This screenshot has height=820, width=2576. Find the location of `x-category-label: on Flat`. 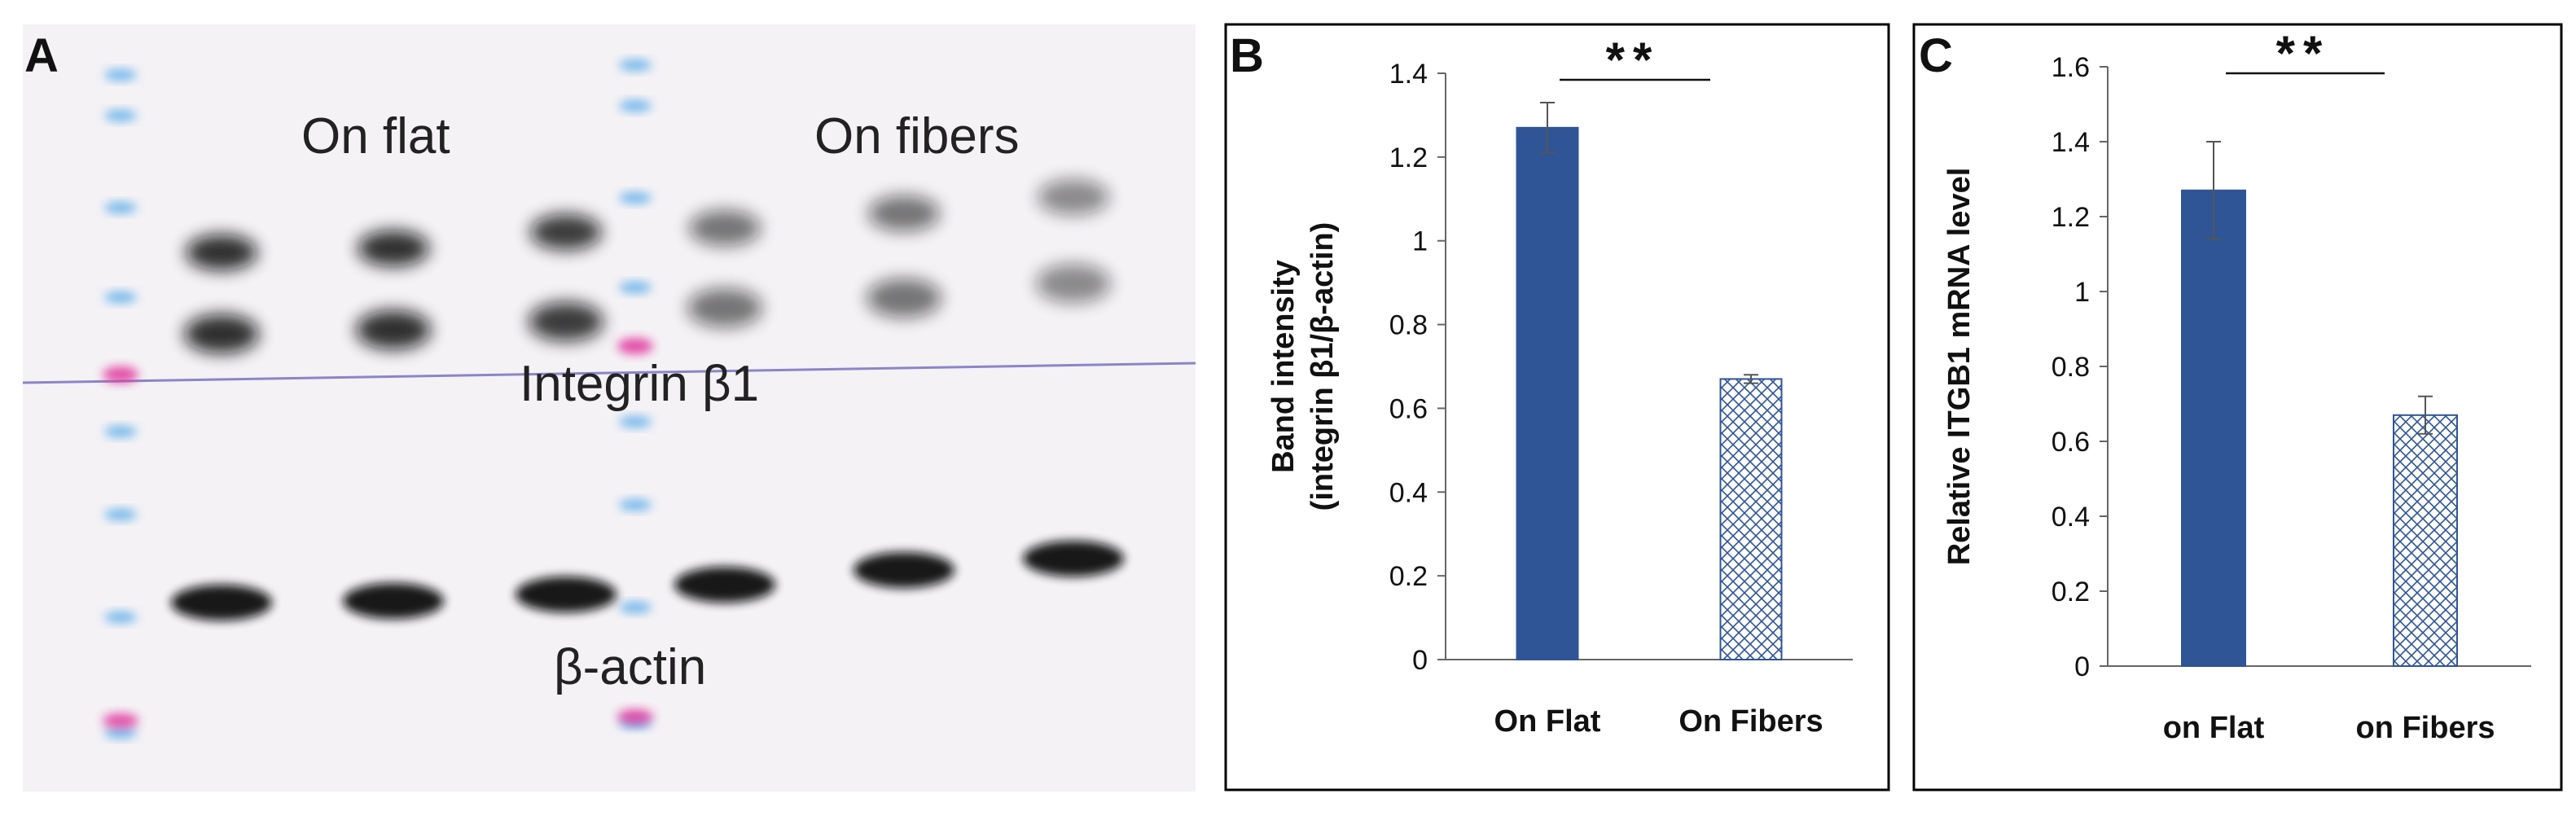

x-category-label: on Flat is located at coordinates (2214, 728).